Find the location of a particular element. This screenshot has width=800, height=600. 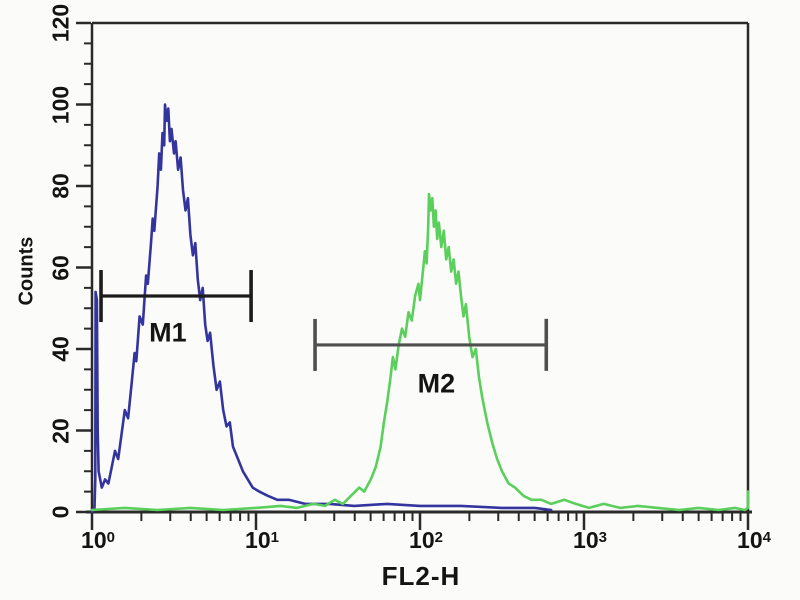

x-tick-label: 10⁴ is located at coordinates (754, 540).